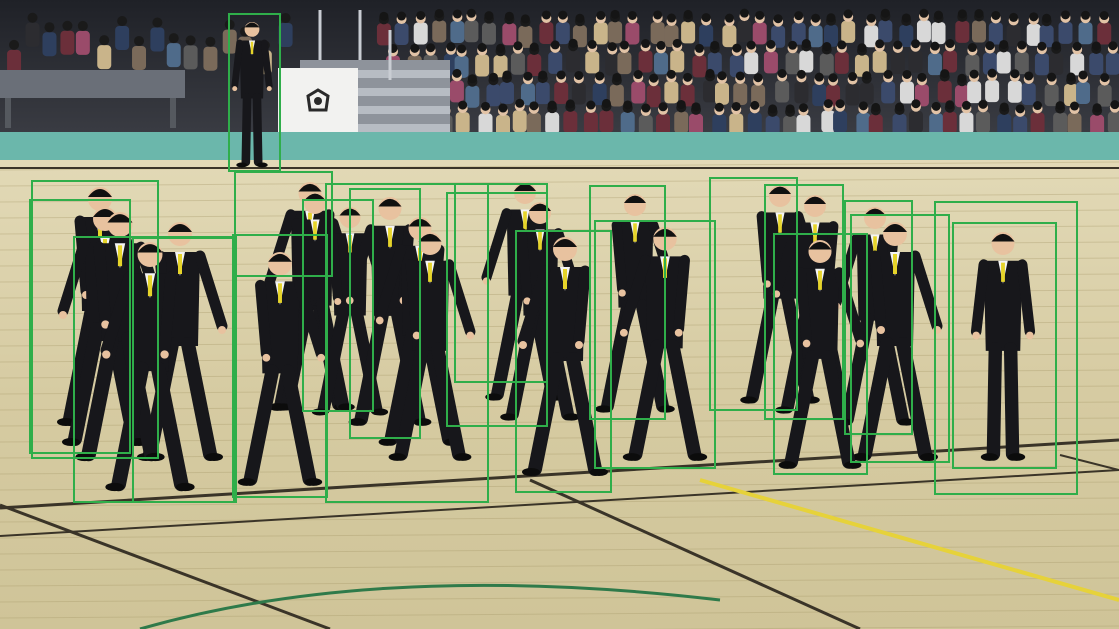  I want to click on court-boundary, so click(559, 148).